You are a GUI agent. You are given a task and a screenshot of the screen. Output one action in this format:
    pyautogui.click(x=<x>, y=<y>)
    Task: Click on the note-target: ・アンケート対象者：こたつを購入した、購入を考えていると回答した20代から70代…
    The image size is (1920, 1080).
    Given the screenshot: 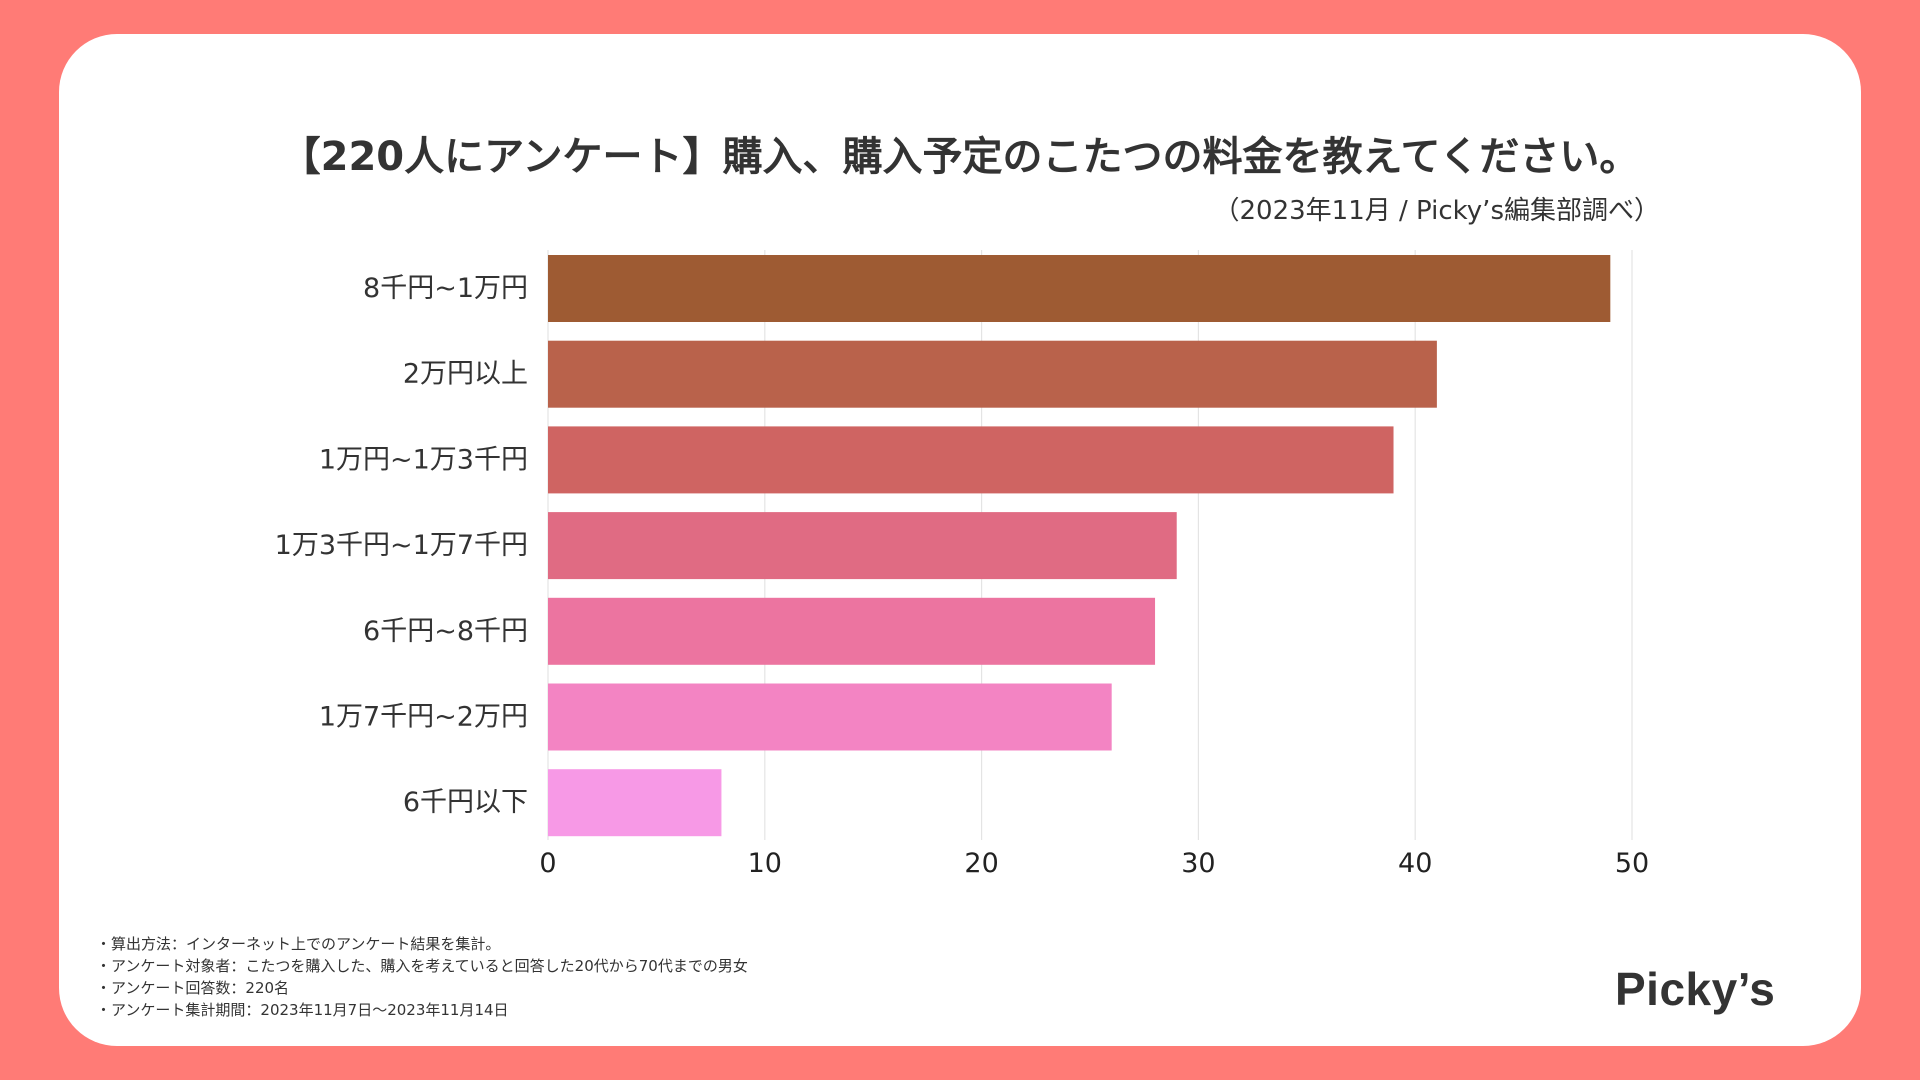 What is the action you would take?
    pyautogui.click(x=422, y=966)
    